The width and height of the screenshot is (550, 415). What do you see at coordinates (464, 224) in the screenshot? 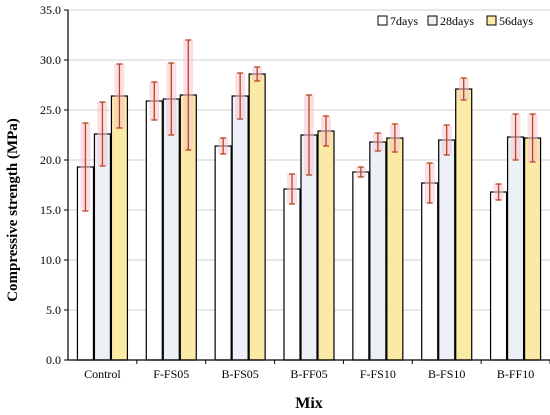
I see `bar-56days-b-fs10` at bounding box center [464, 224].